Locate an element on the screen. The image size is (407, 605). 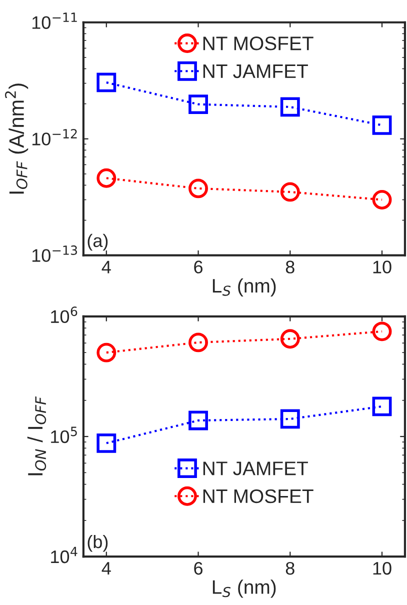
y-tick-label: 10$^{5}$ is located at coordinates (64, 435).